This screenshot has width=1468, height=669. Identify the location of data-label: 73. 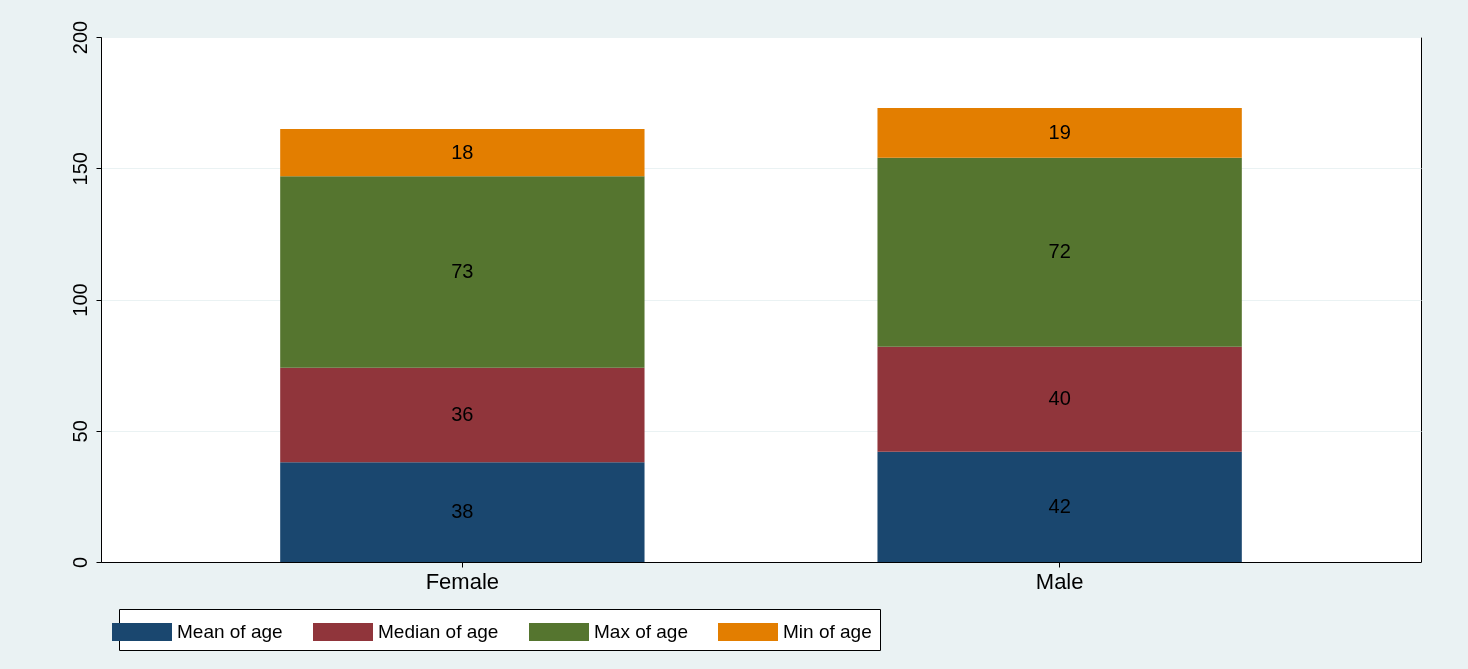
(462, 270).